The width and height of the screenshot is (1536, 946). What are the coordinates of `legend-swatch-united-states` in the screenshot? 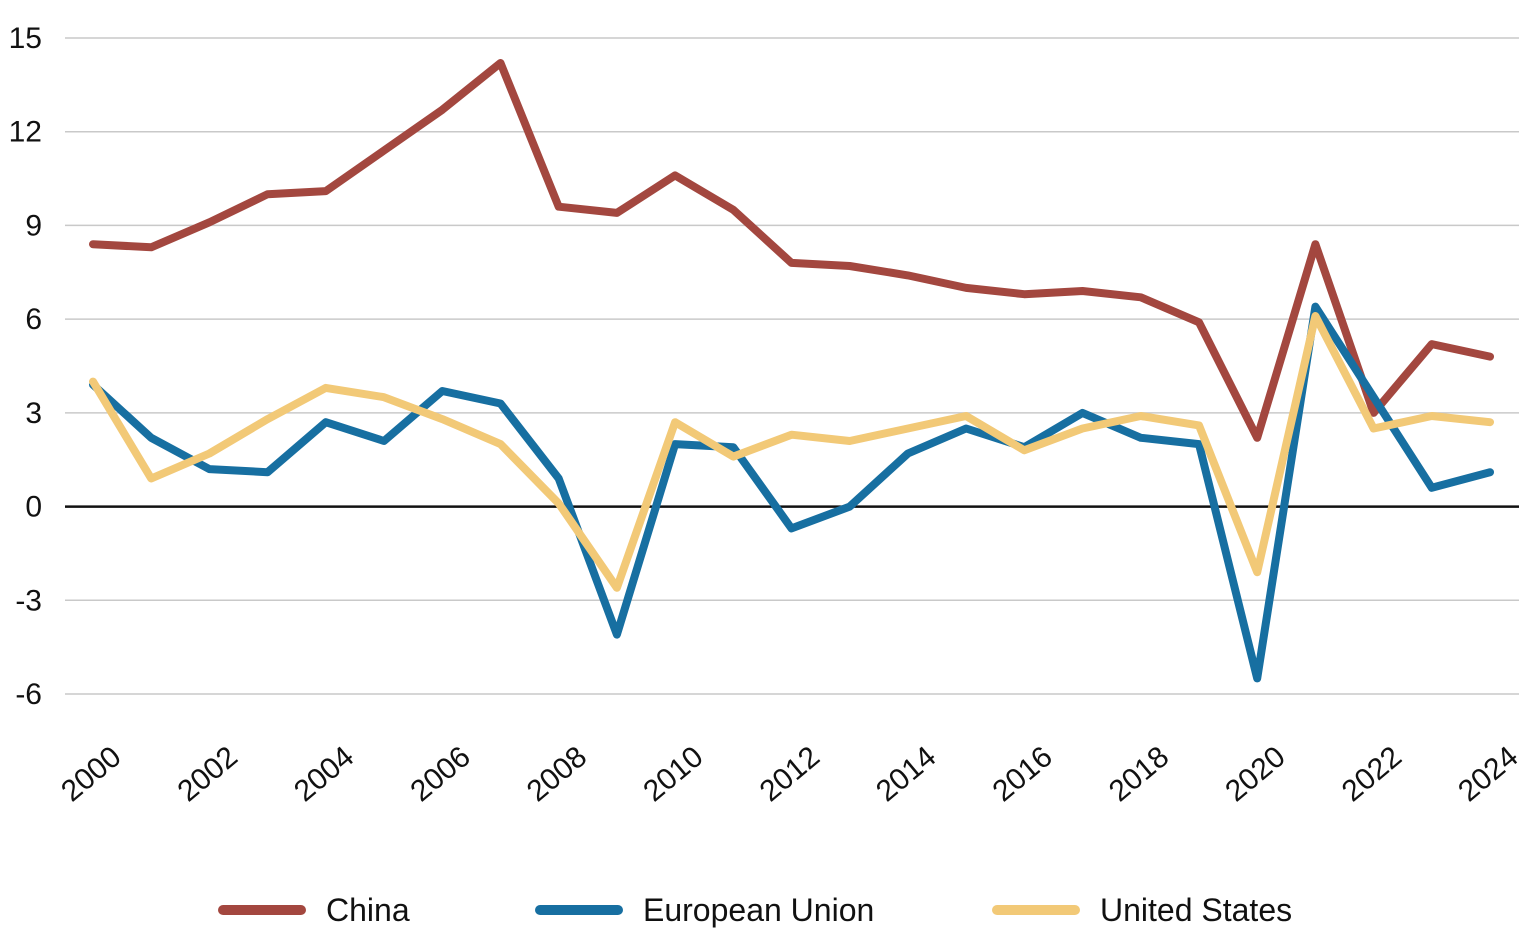 It's located at (1036, 910).